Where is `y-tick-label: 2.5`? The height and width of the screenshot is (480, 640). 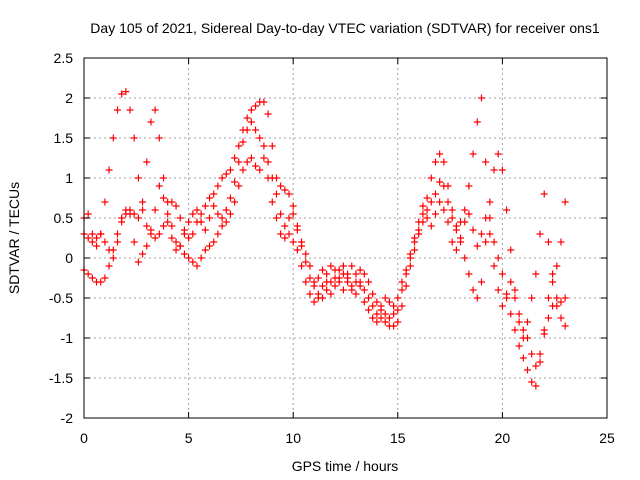 y-tick-label: 2.5 is located at coordinates (64, 58).